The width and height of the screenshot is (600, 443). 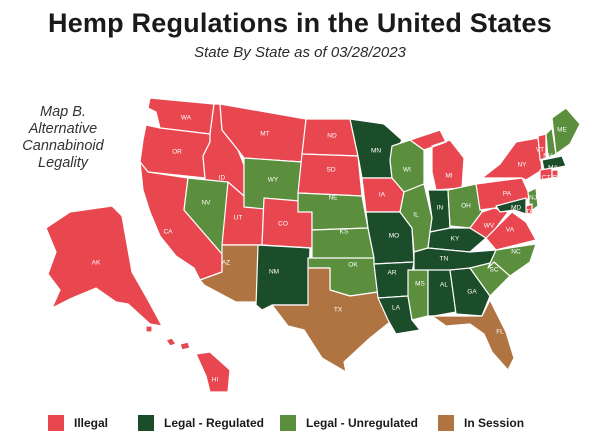 What do you see at coordinates (168, 232) in the screenshot?
I see `state-label-ca: CA` at bounding box center [168, 232].